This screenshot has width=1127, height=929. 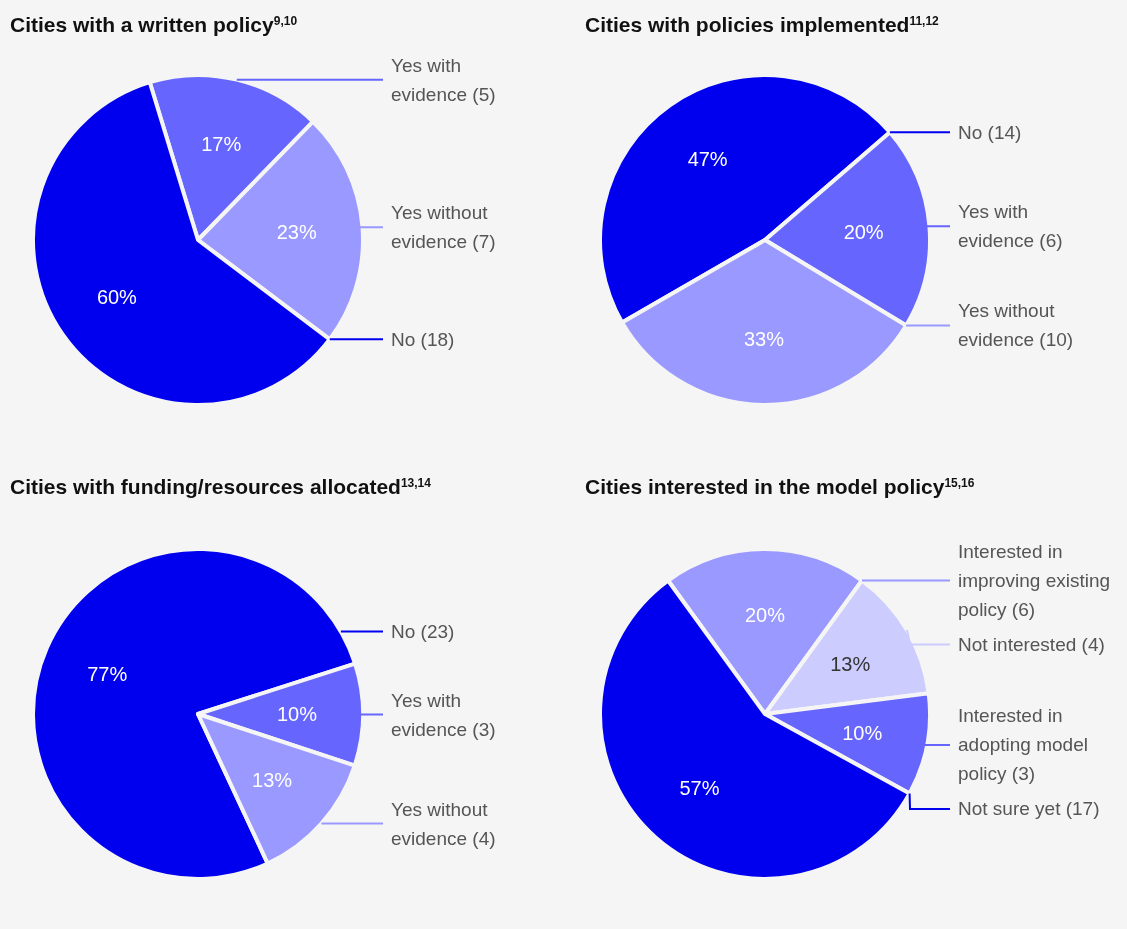 I want to click on data-label: 23%, so click(x=296, y=232).